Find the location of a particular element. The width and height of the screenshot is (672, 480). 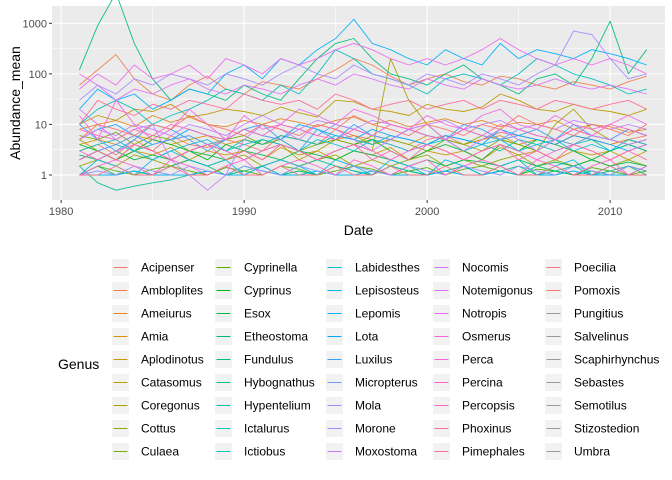

series-line-notemigonus is located at coordinates (363, 87).